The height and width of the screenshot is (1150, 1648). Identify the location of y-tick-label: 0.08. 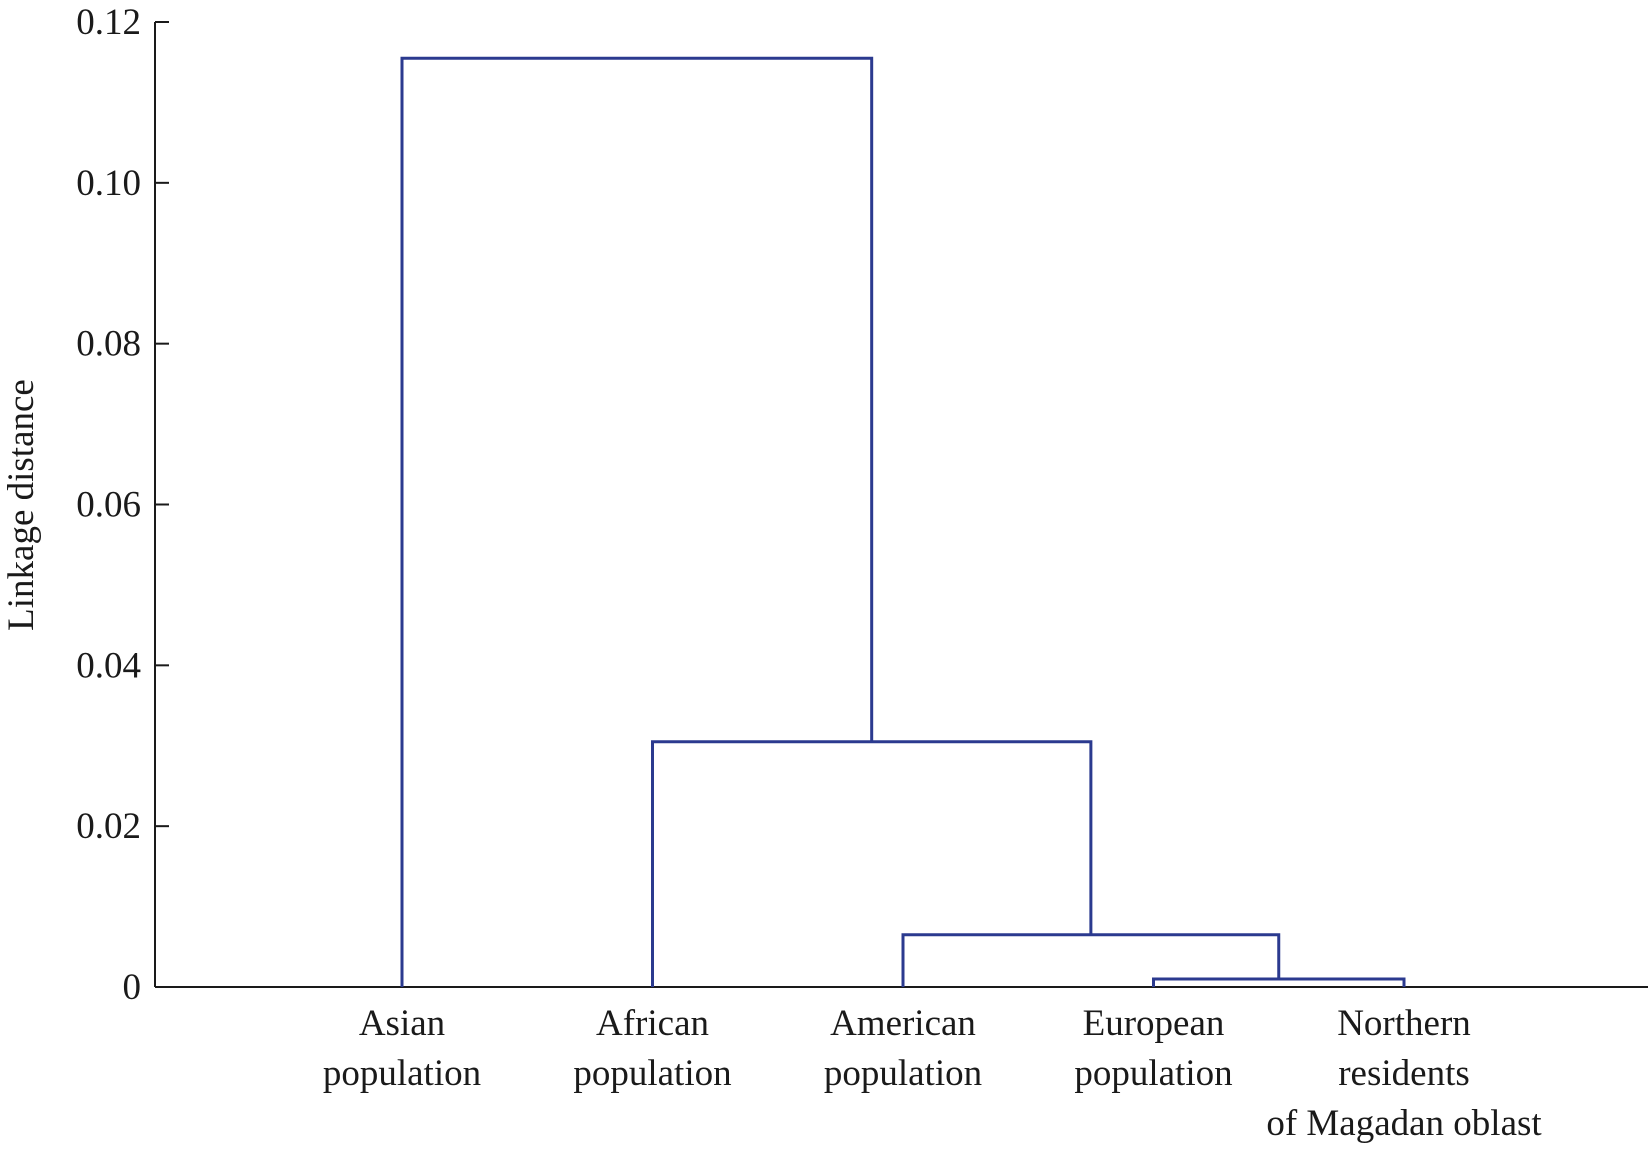
(108, 344).